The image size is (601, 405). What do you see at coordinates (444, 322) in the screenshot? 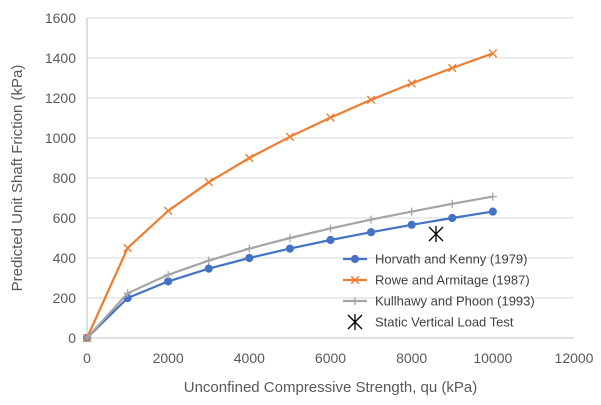
I see `legend-label: Static Vertical Load Test` at bounding box center [444, 322].